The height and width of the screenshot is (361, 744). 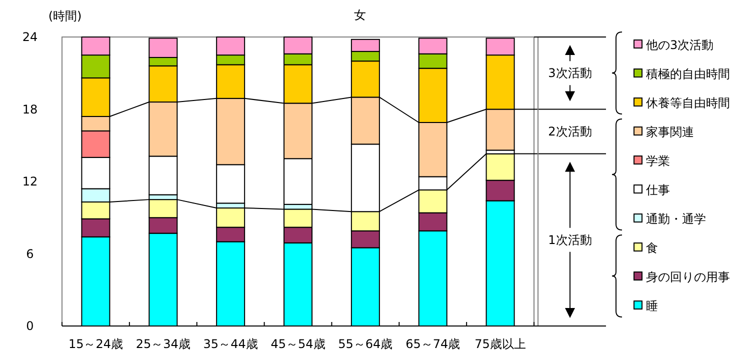 I want to click on chart-title: 女, so click(x=360, y=15).